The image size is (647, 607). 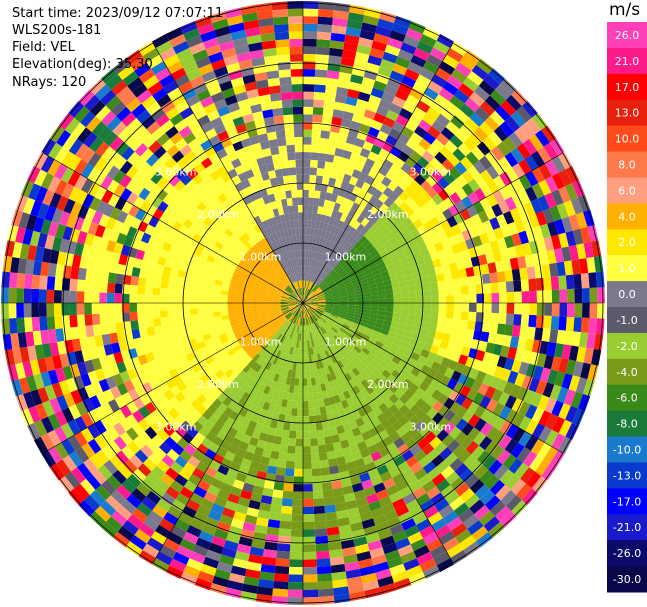 What do you see at coordinates (627, 35) in the screenshot?
I see `colorbar-tick-label: 26.0` at bounding box center [627, 35].